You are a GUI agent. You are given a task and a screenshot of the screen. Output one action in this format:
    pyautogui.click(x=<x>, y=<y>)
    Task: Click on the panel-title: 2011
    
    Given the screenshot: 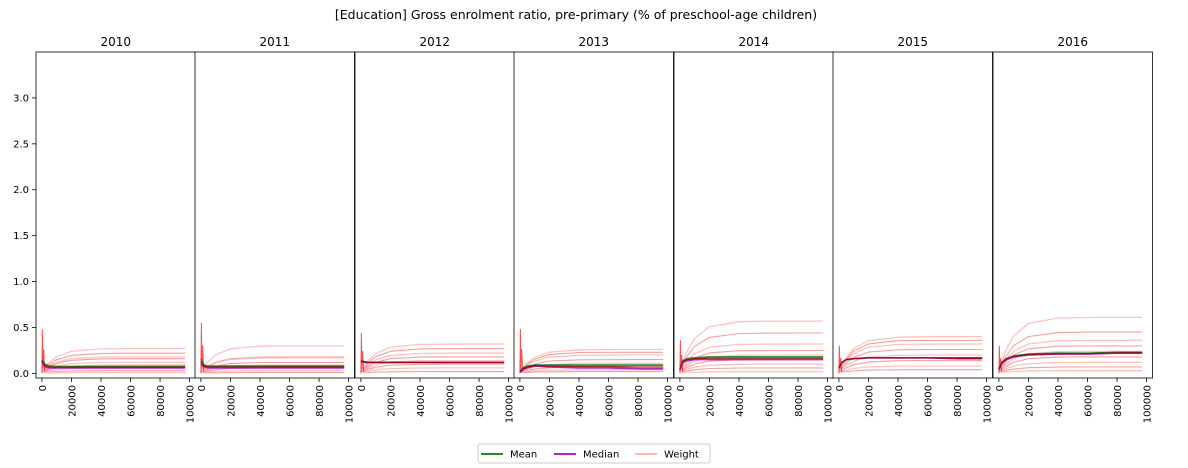 What is the action you would take?
    pyautogui.click(x=274, y=42)
    